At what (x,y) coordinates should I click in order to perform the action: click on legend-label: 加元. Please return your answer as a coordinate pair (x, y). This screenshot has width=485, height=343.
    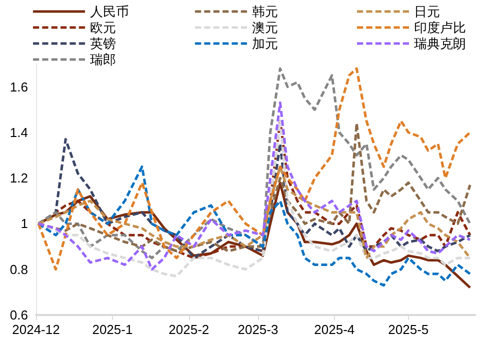
    Looking at the image, I should click on (265, 43).